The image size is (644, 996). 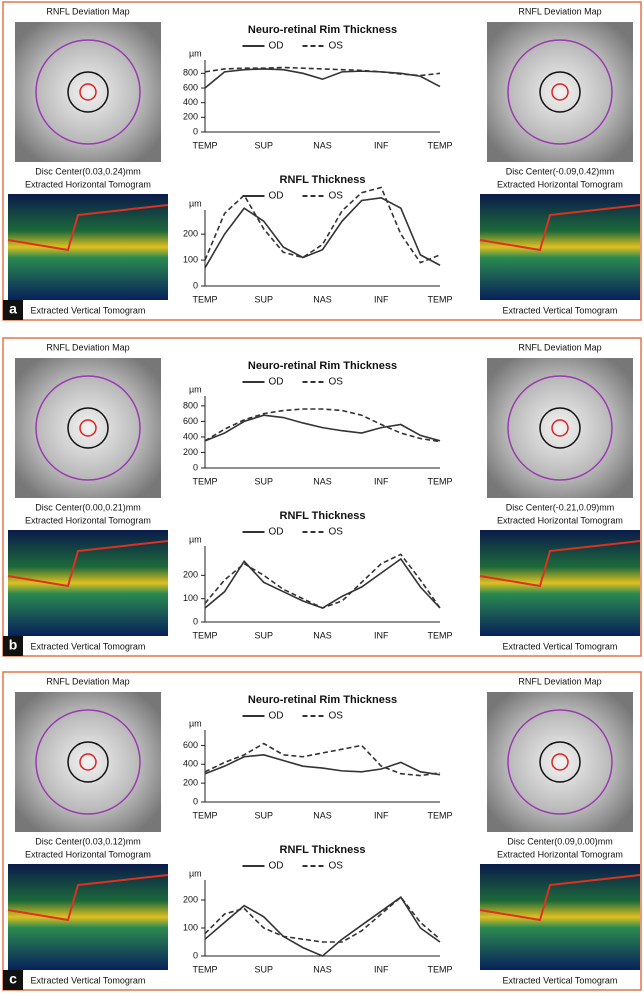 I want to click on panel-label: b, so click(x=13, y=645).